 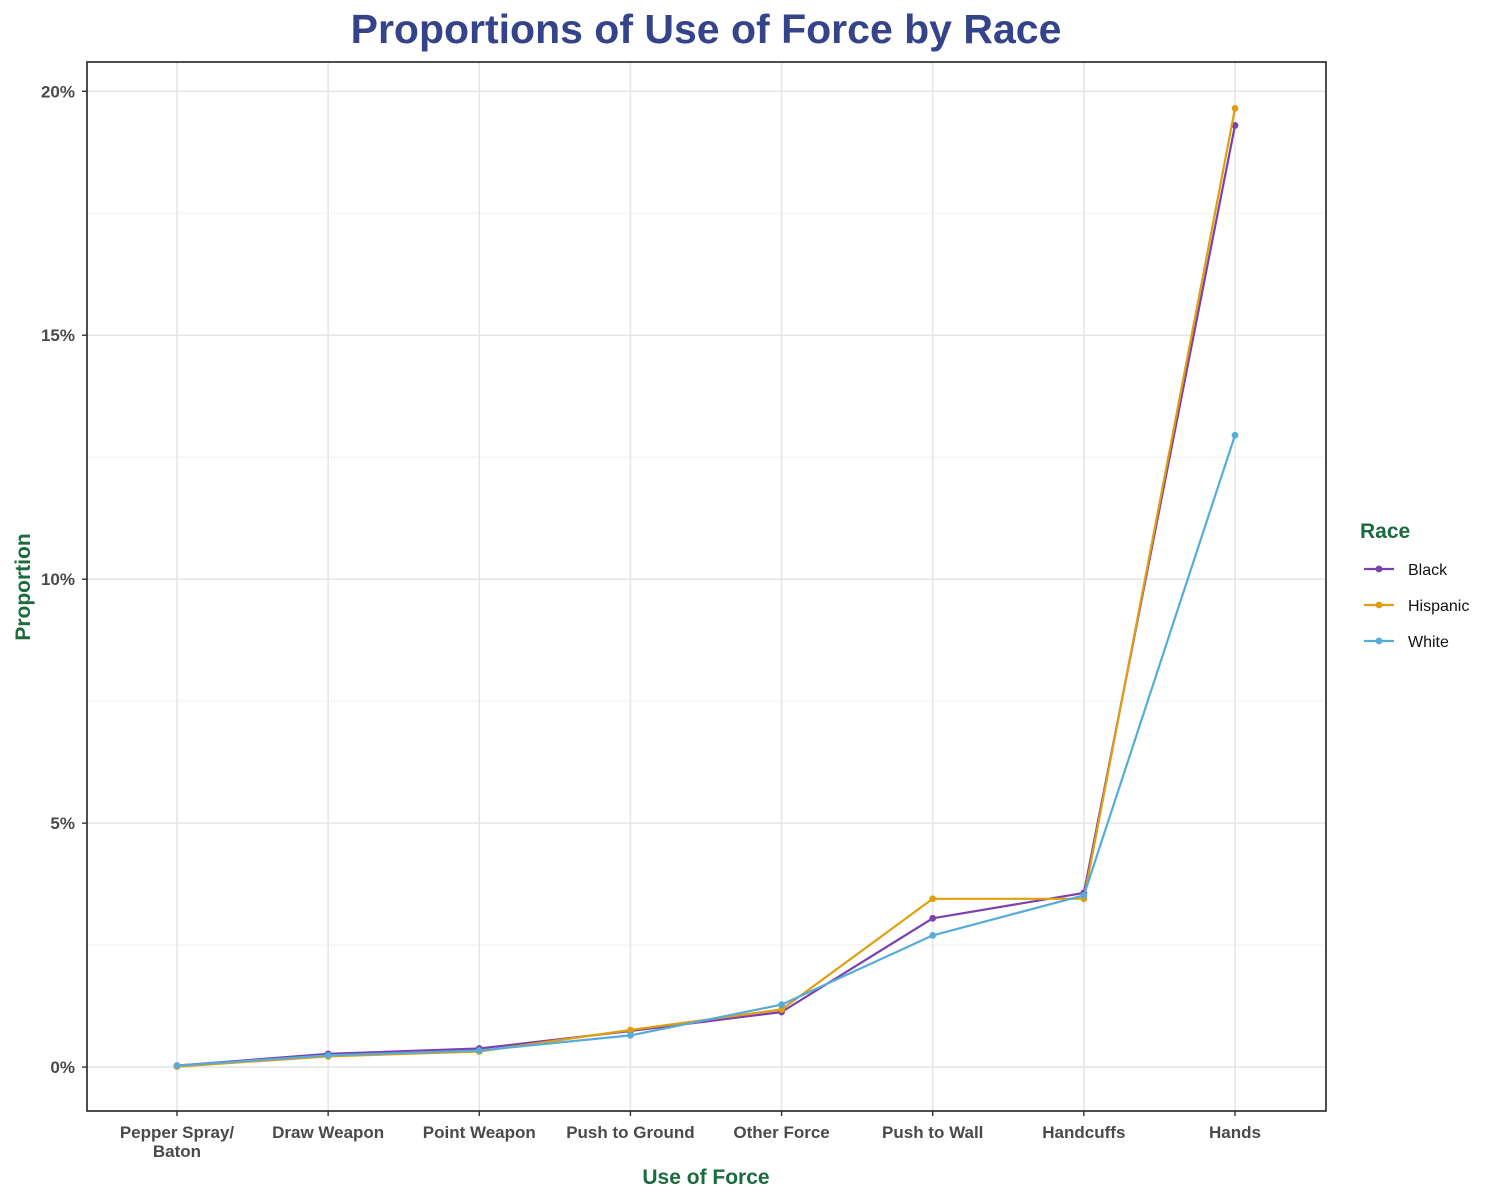 I want to click on legend-title: Race, so click(x=1385, y=531).